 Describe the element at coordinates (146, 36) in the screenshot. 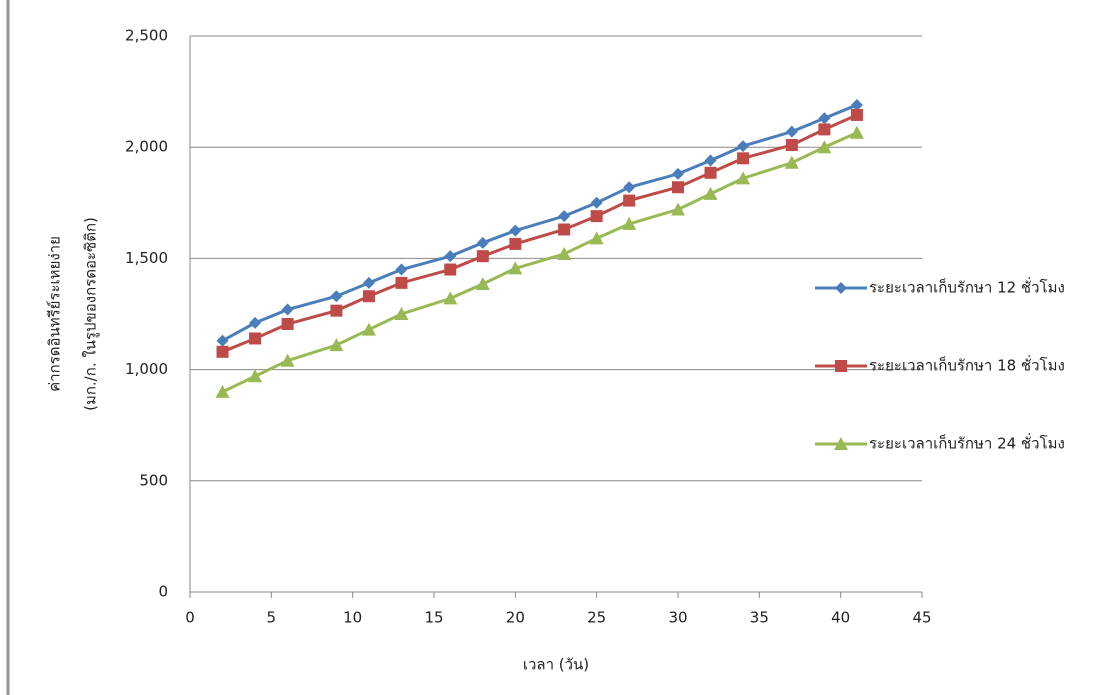

I see `y-tick-label: 2,500` at that location.